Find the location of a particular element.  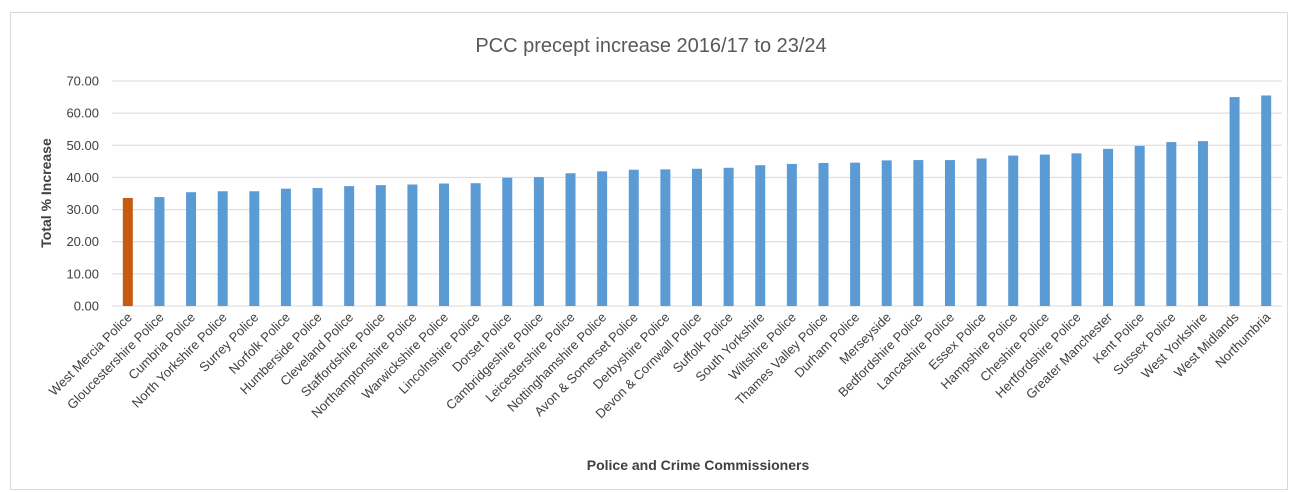

y-tick-label: 10.00 is located at coordinates (82, 273).